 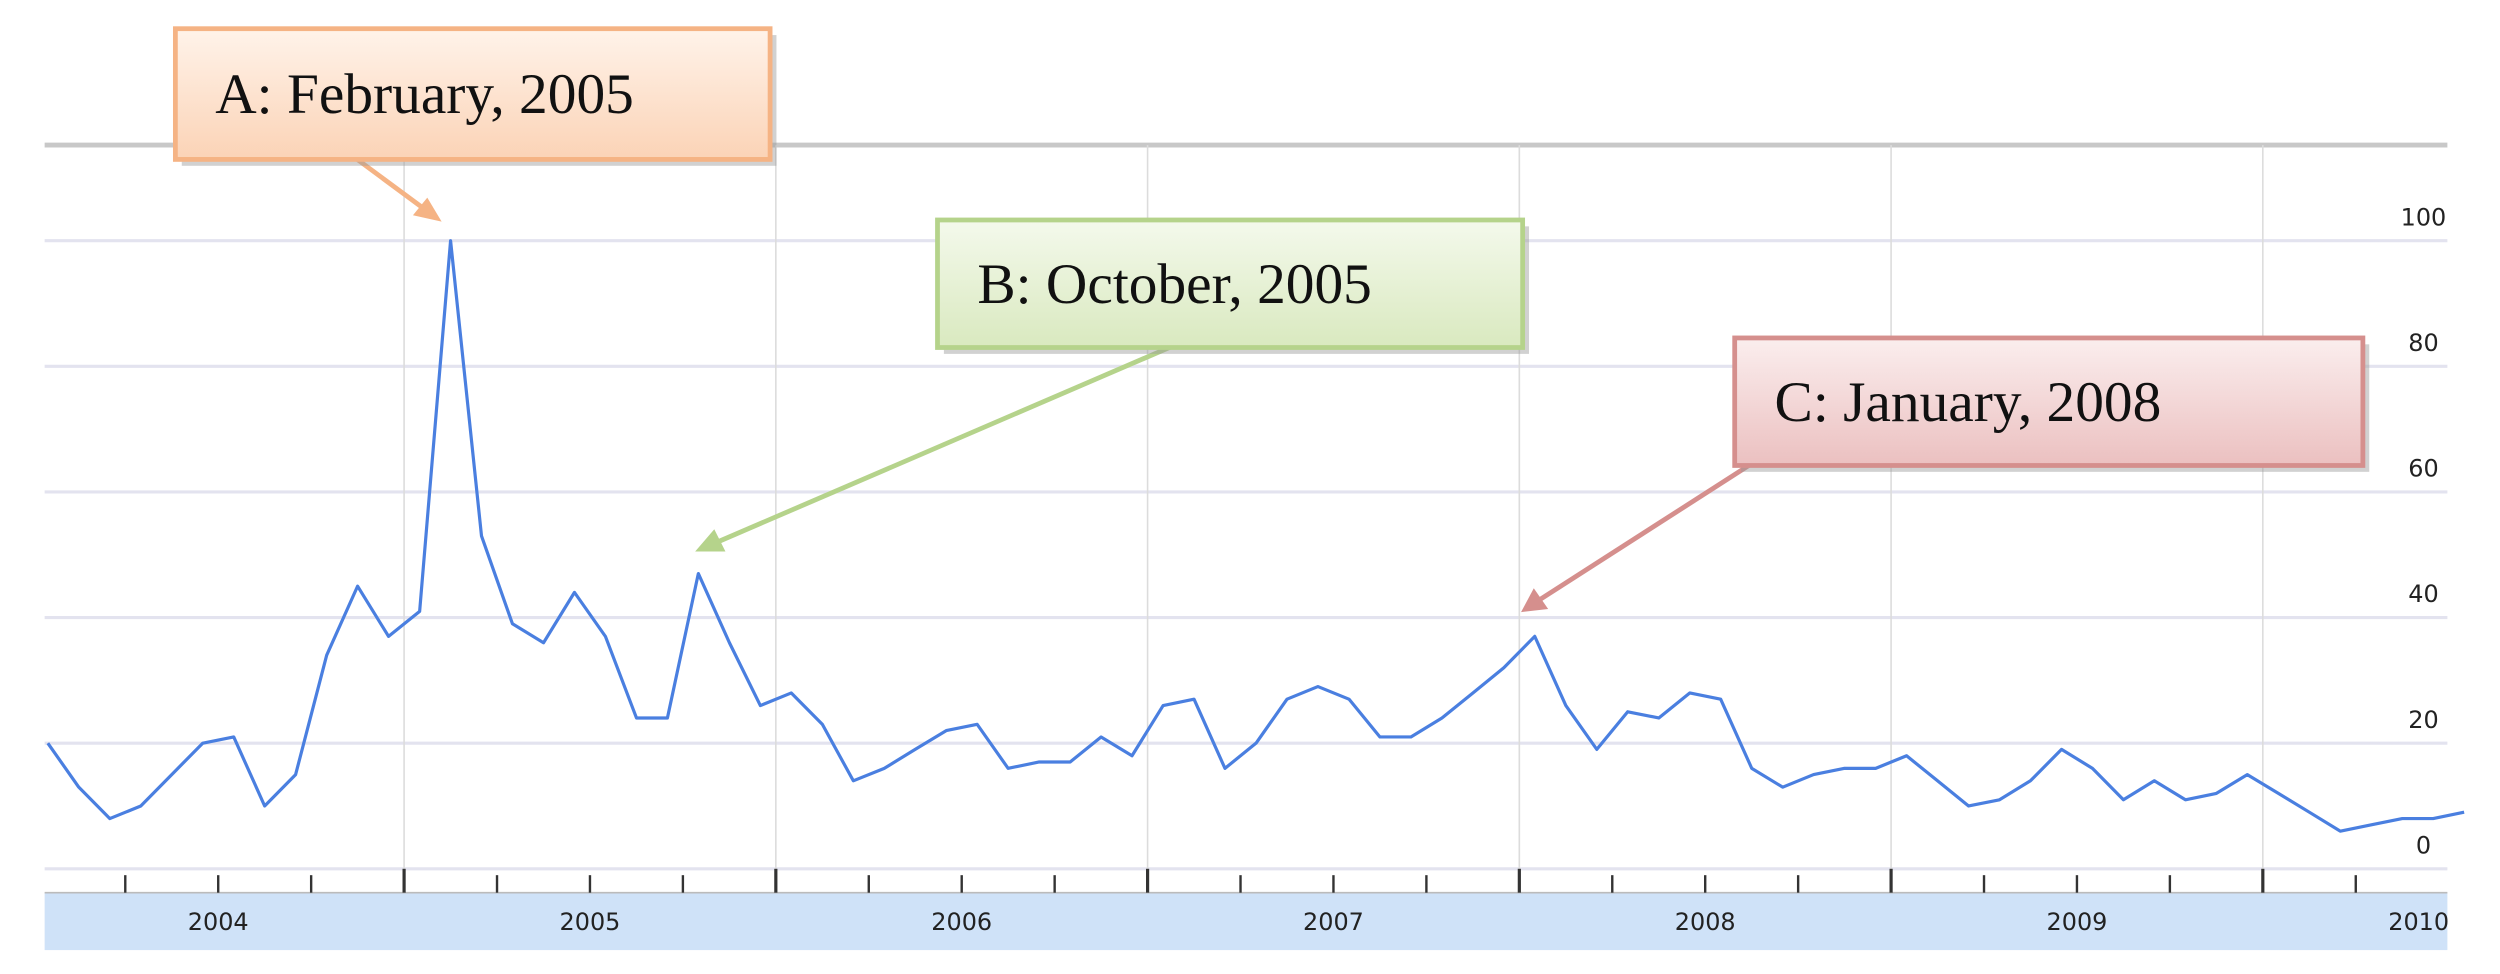 What do you see at coordinates (590, 922) in the screenshot?
I see `x-tick-label: 2005` at bounding box center [590, 922].